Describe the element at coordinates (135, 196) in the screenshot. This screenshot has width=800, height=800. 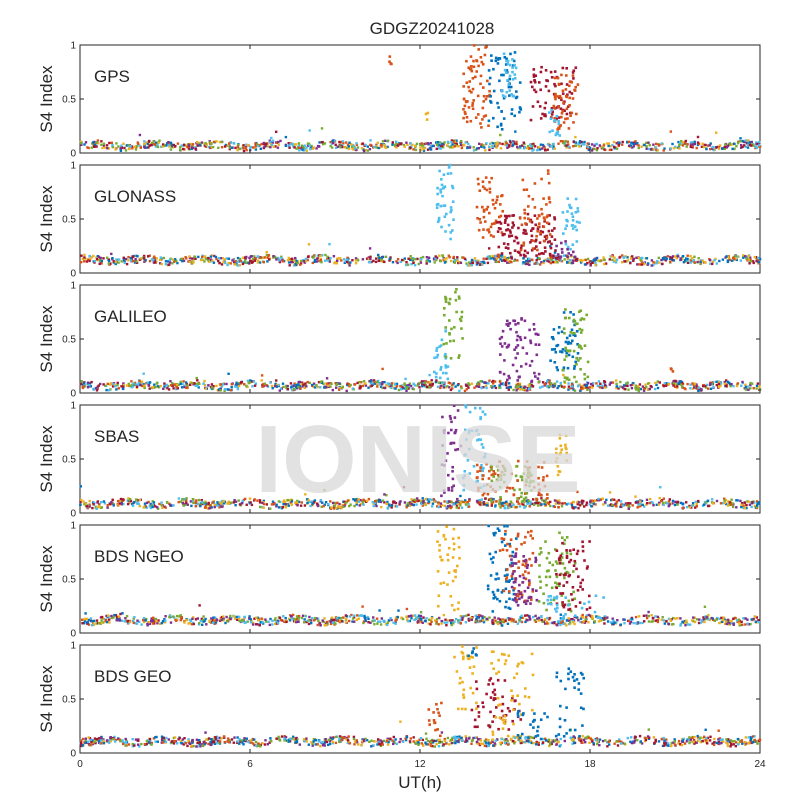
I see `panel-label: GLONASS` at that location.